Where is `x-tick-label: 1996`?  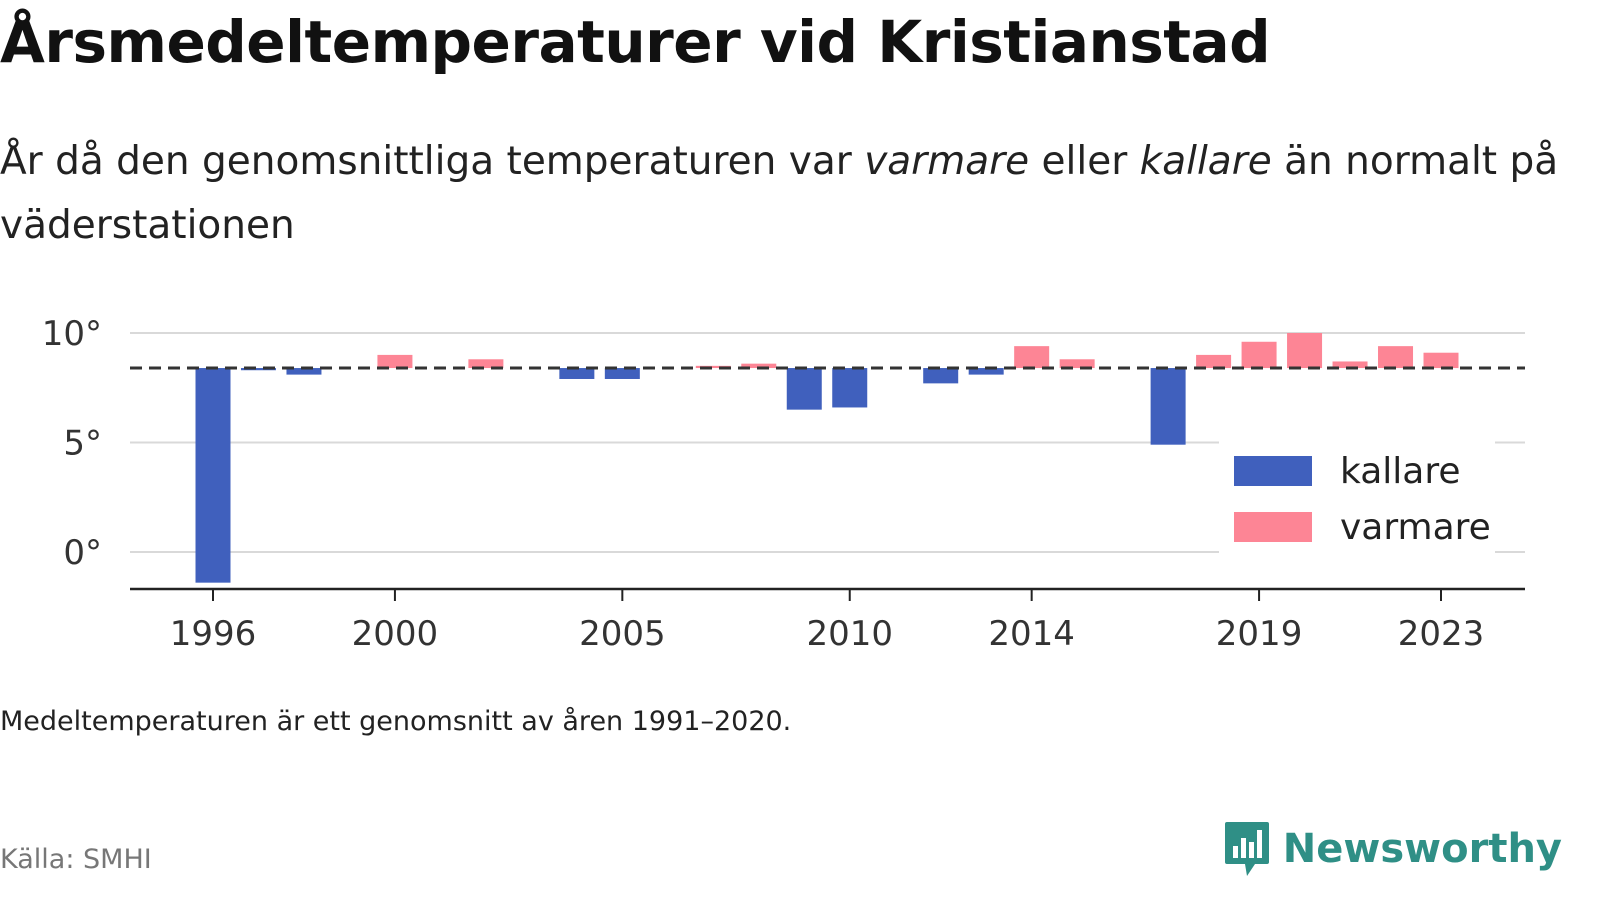
x-tick-label: 1996 is located at coordinates (213, 634).